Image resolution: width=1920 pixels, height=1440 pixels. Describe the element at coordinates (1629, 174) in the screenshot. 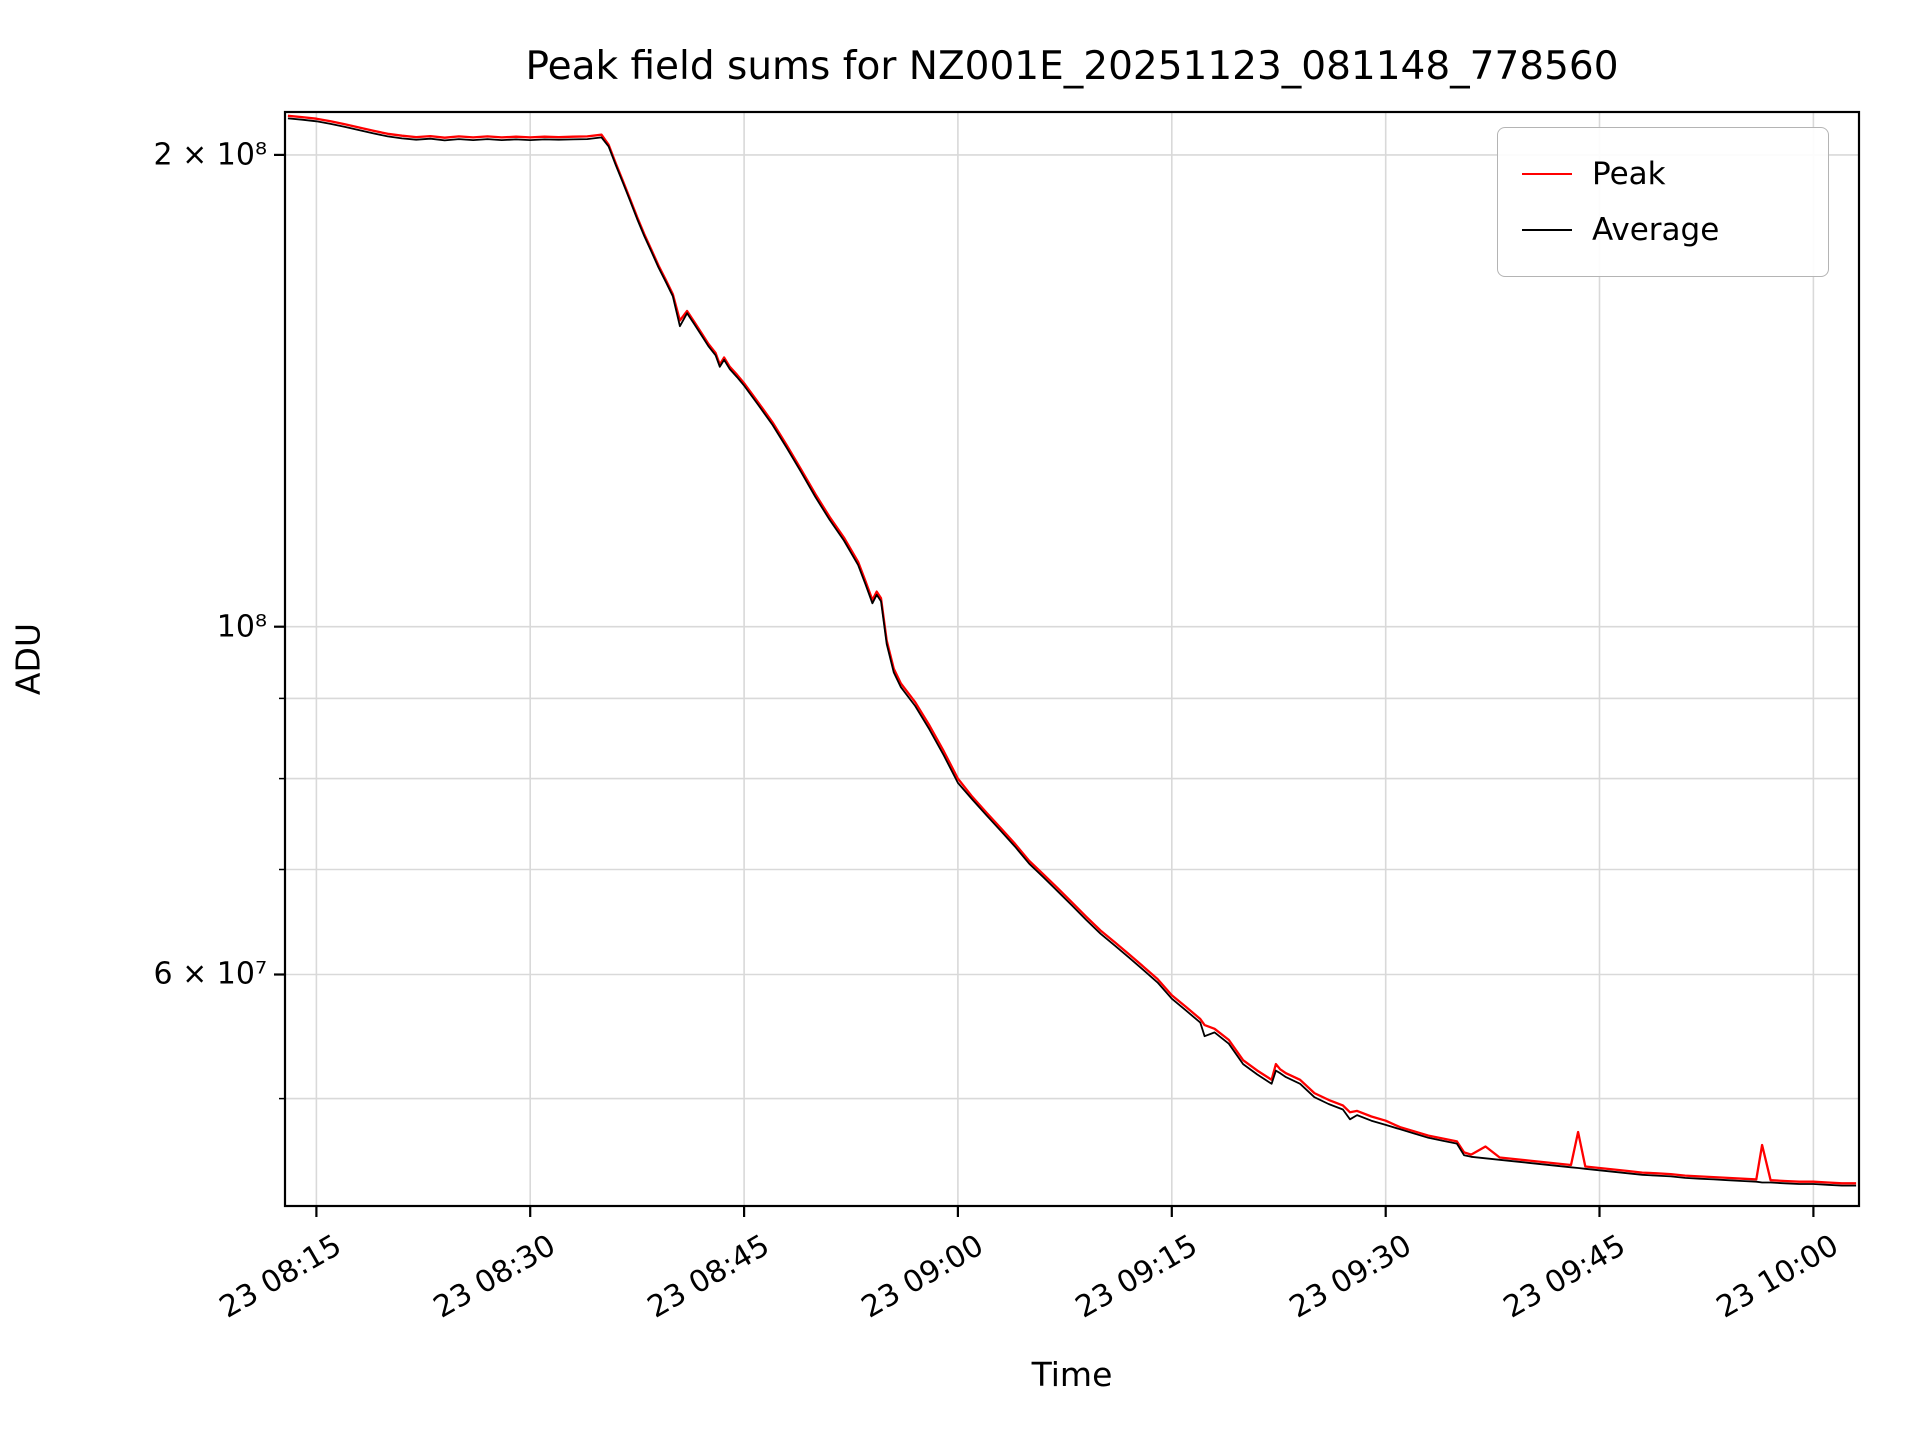

I see `legend-label-peak: Peak` at that location.